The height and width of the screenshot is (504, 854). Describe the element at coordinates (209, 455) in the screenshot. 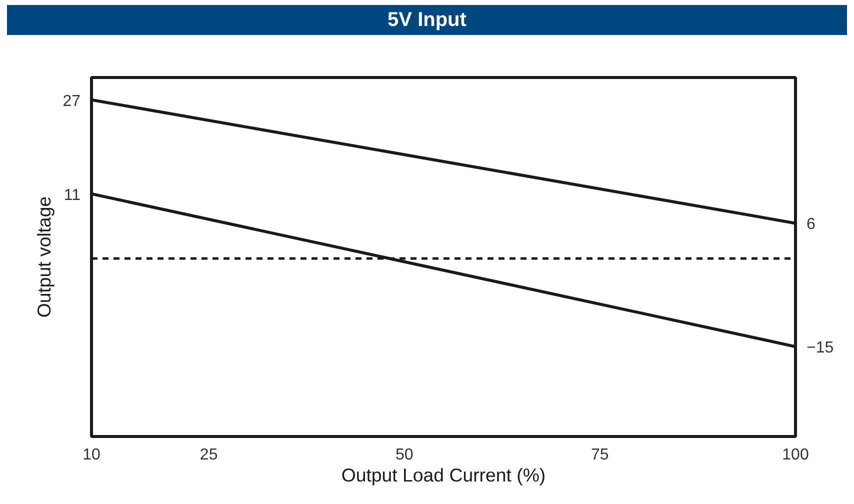

I see `x-tick-label: 25` at that location.